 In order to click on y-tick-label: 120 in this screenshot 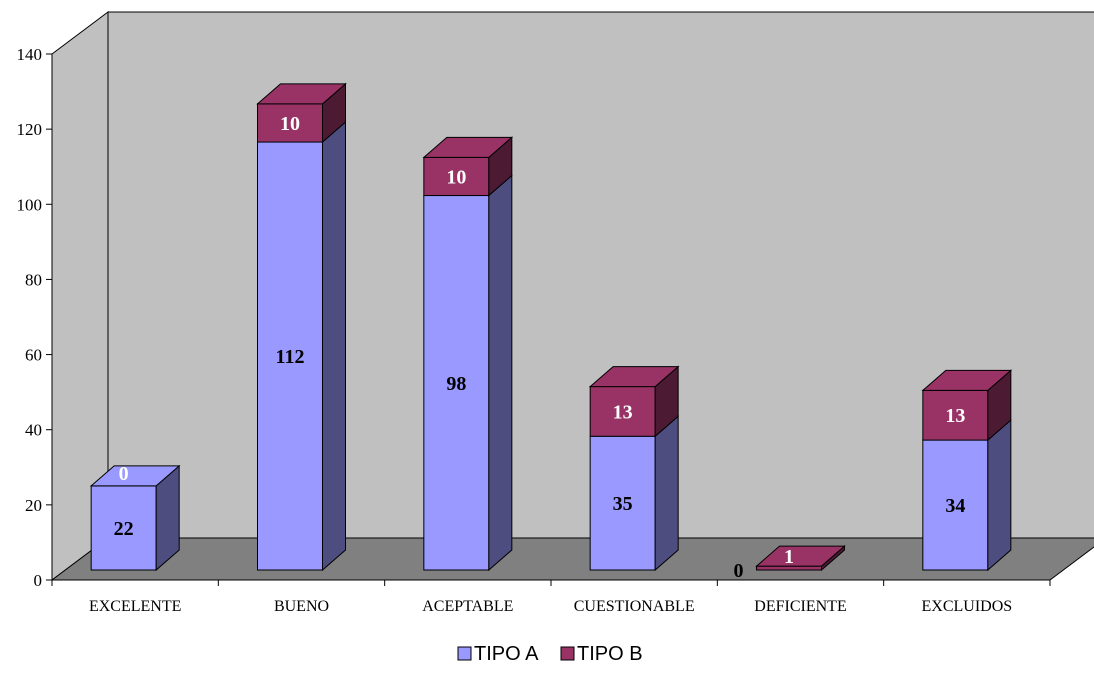, I will do `click(30, 129)`.